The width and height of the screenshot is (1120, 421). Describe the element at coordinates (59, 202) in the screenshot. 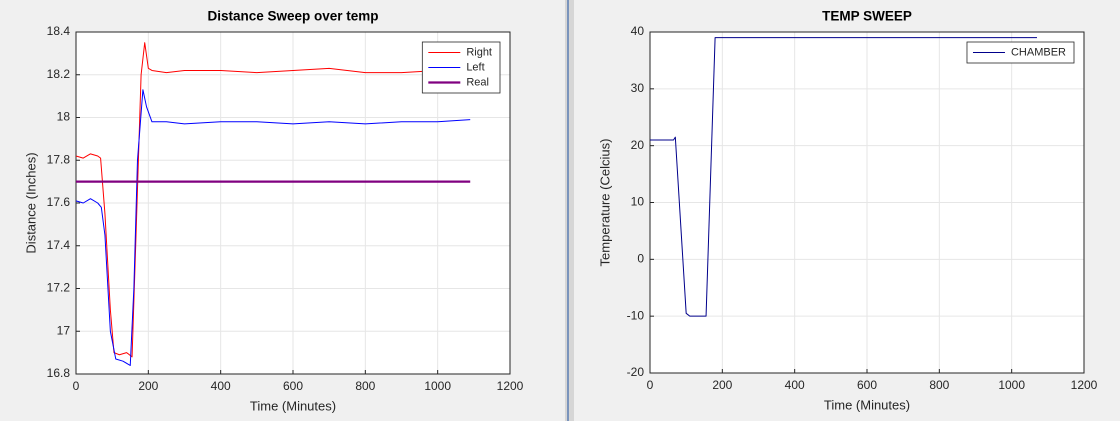

I see `y-tick-label: 17.6` at that location.